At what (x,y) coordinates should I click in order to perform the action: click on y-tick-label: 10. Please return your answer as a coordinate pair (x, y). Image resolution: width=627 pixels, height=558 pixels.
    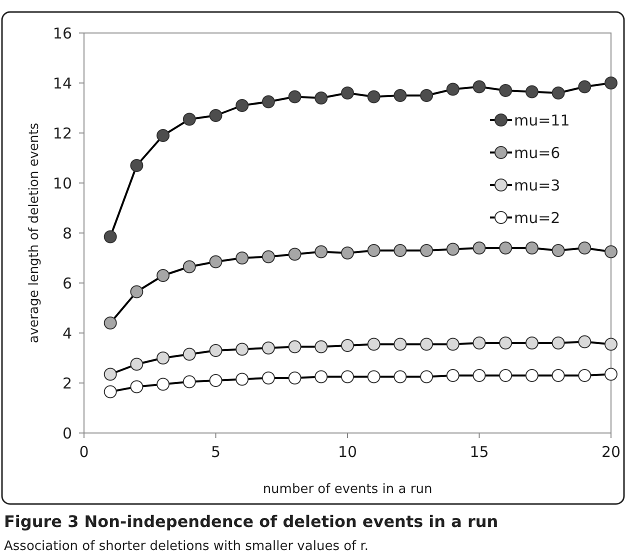
    Looking at the image, I should click on (62, 183).